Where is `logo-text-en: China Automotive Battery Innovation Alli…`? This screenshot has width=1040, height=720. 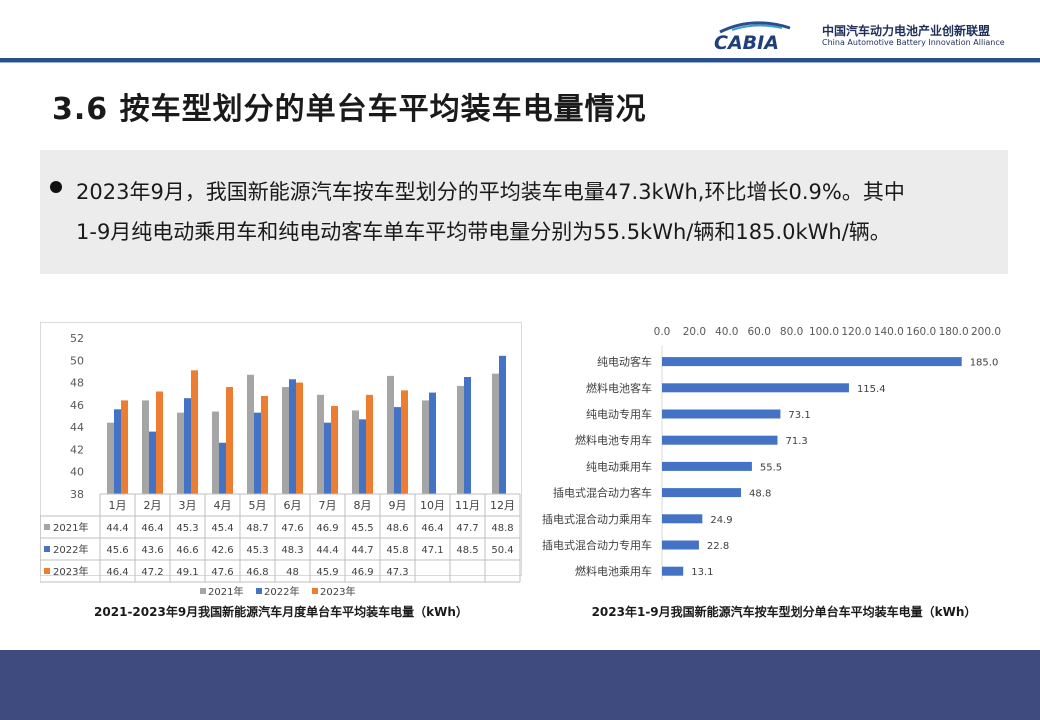
logo-text-en: China Automotive Battery Innovation Alli… is located at coordinates (913, 42).